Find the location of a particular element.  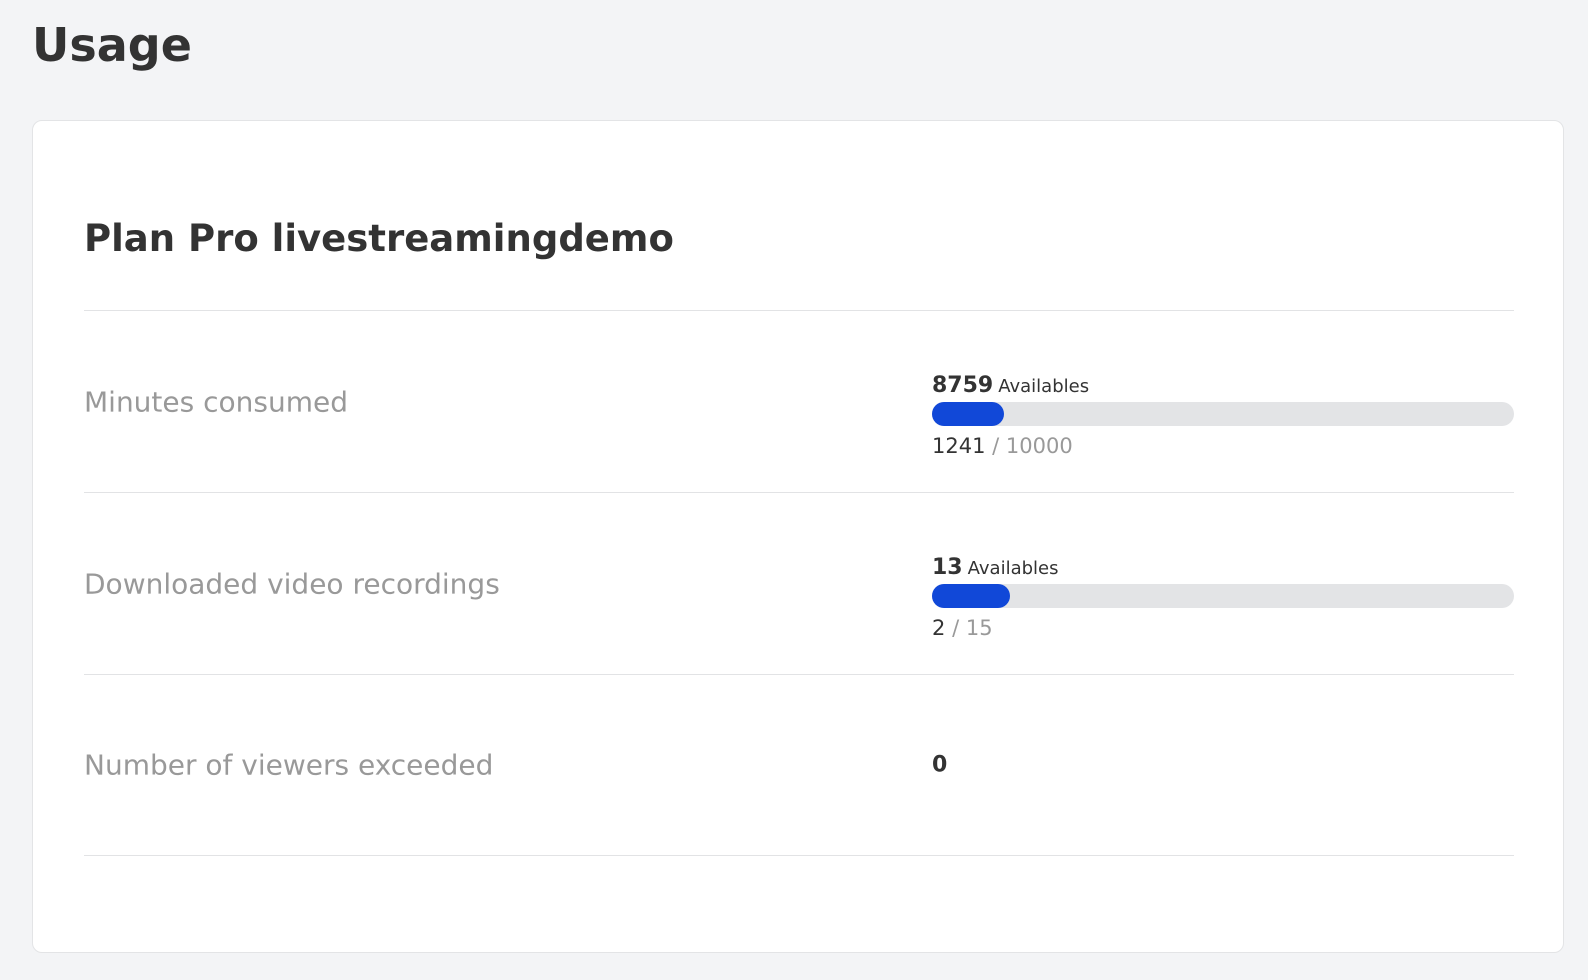

total-count: 10000 is located at coordinates (1039, 446).